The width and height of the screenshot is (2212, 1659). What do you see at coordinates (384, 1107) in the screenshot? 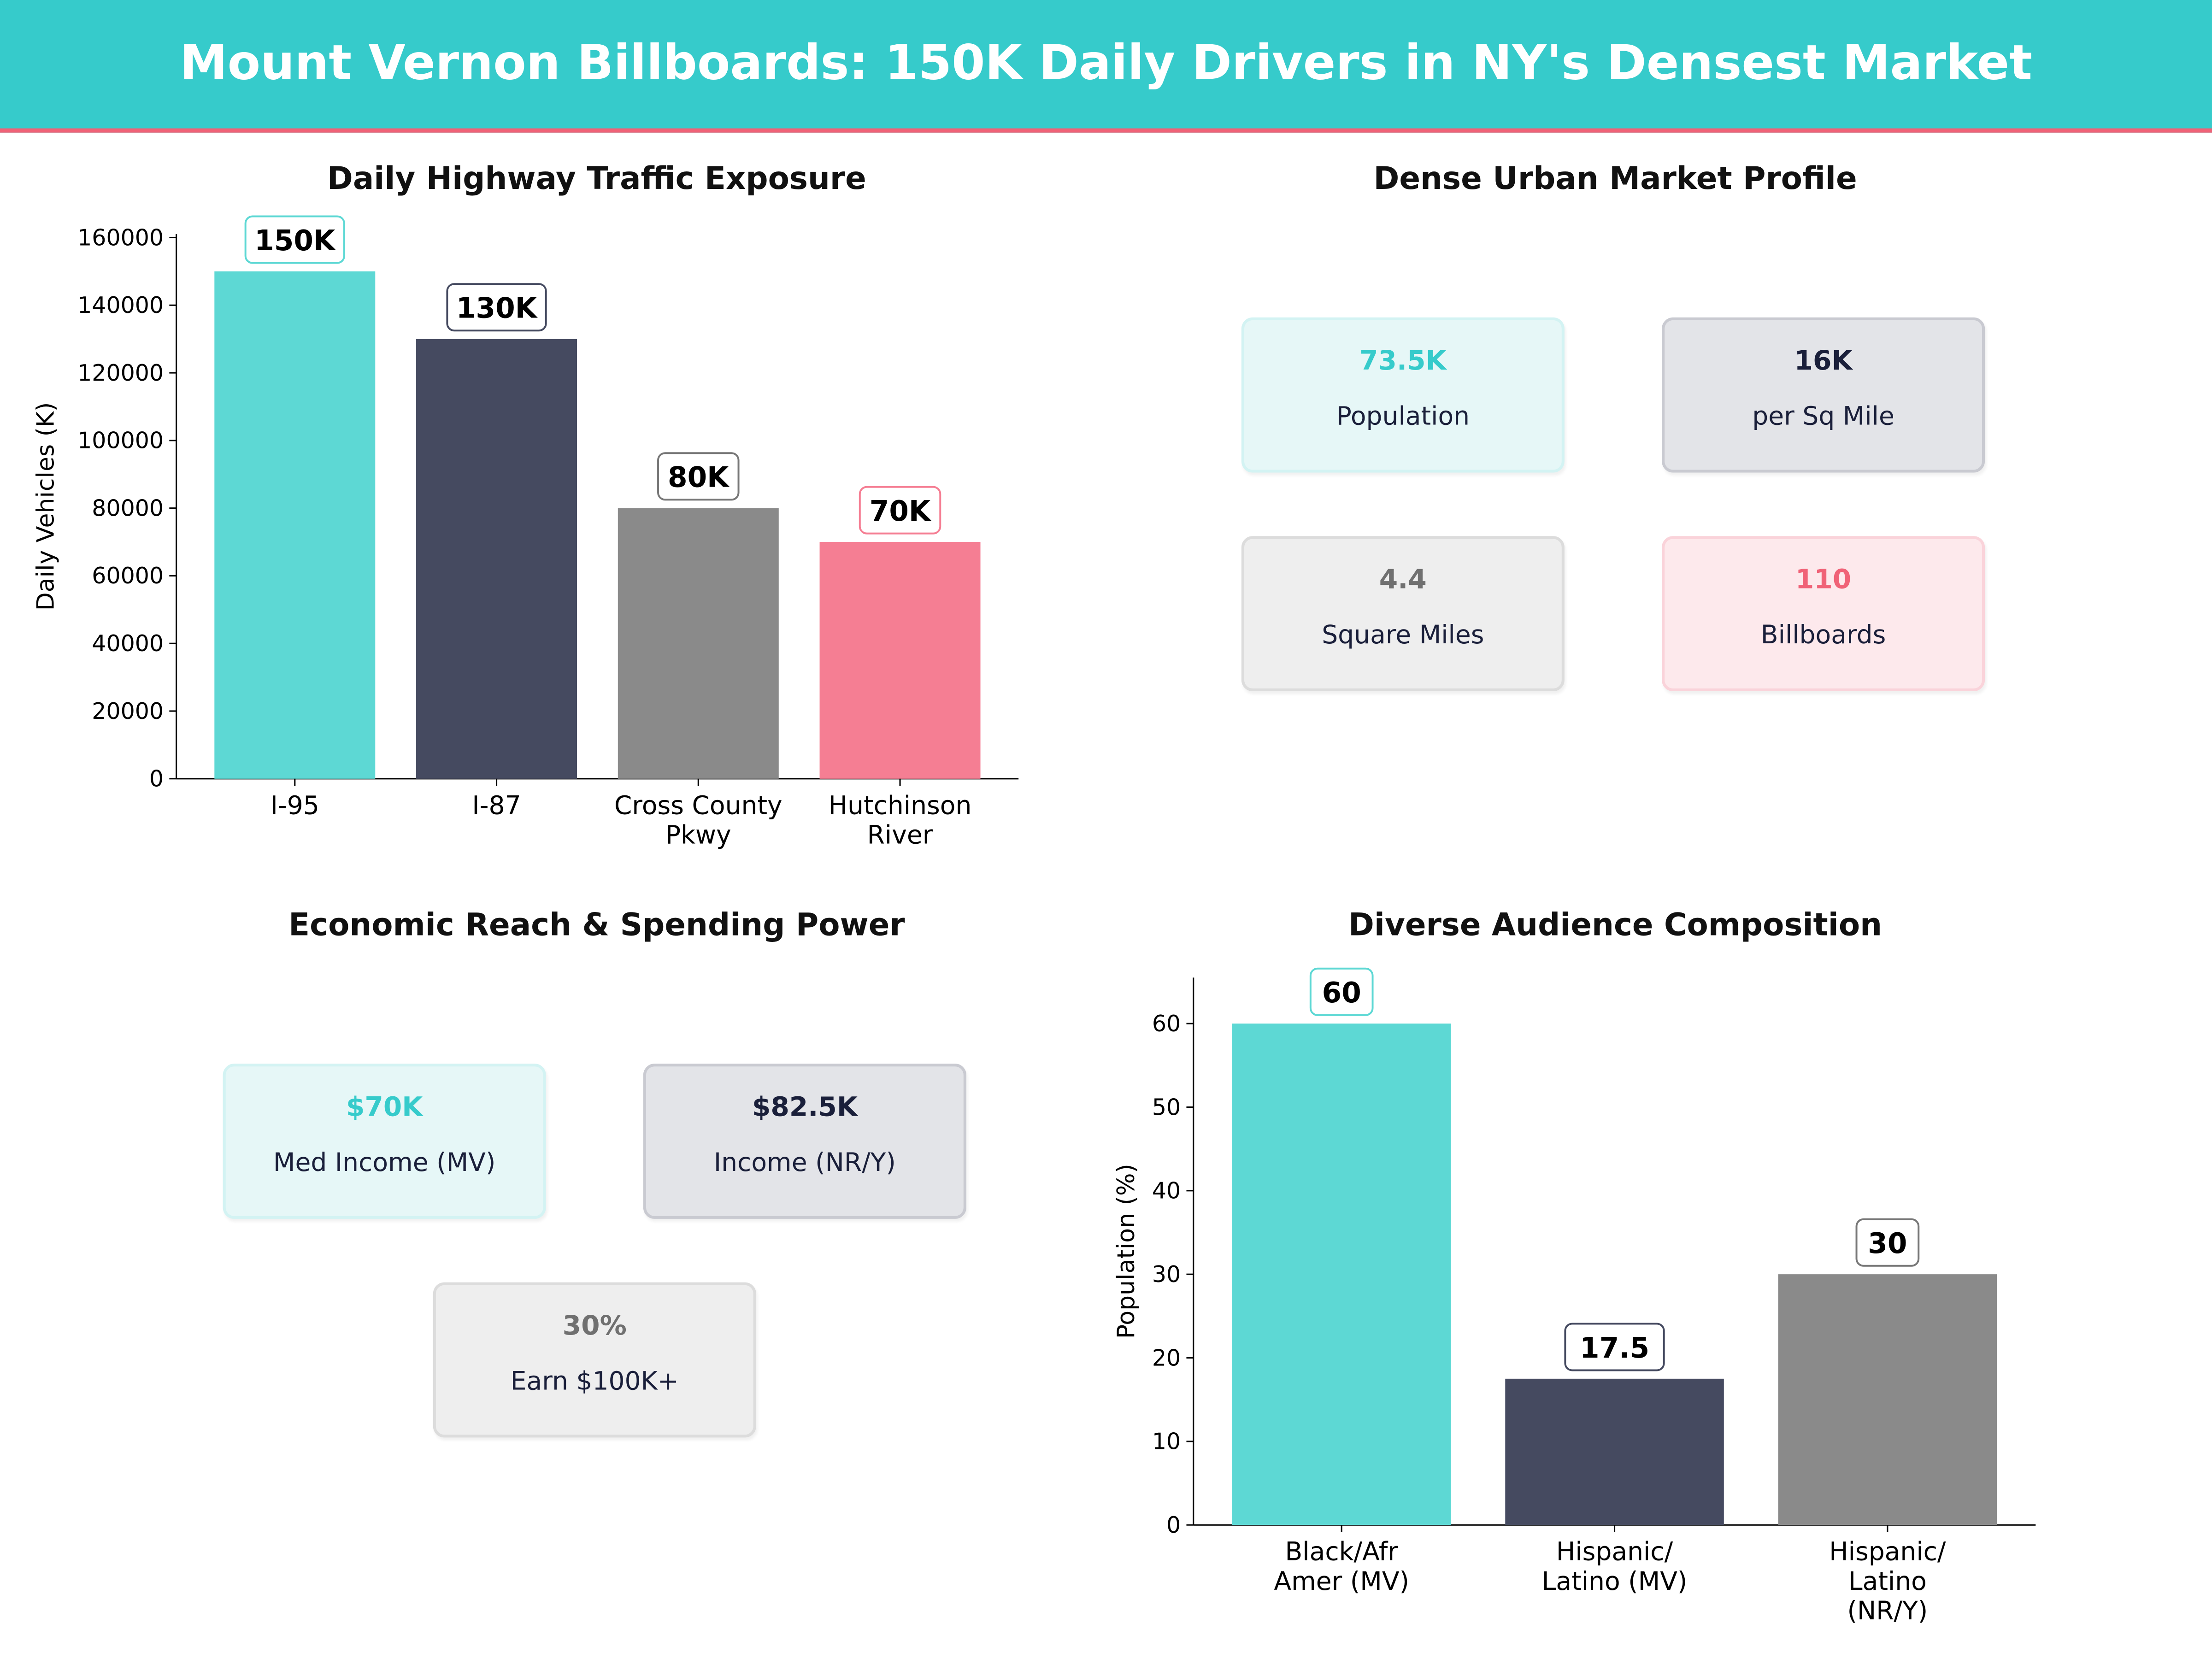
I see `stat-value: $70K` at bounding box center [384, 1107].